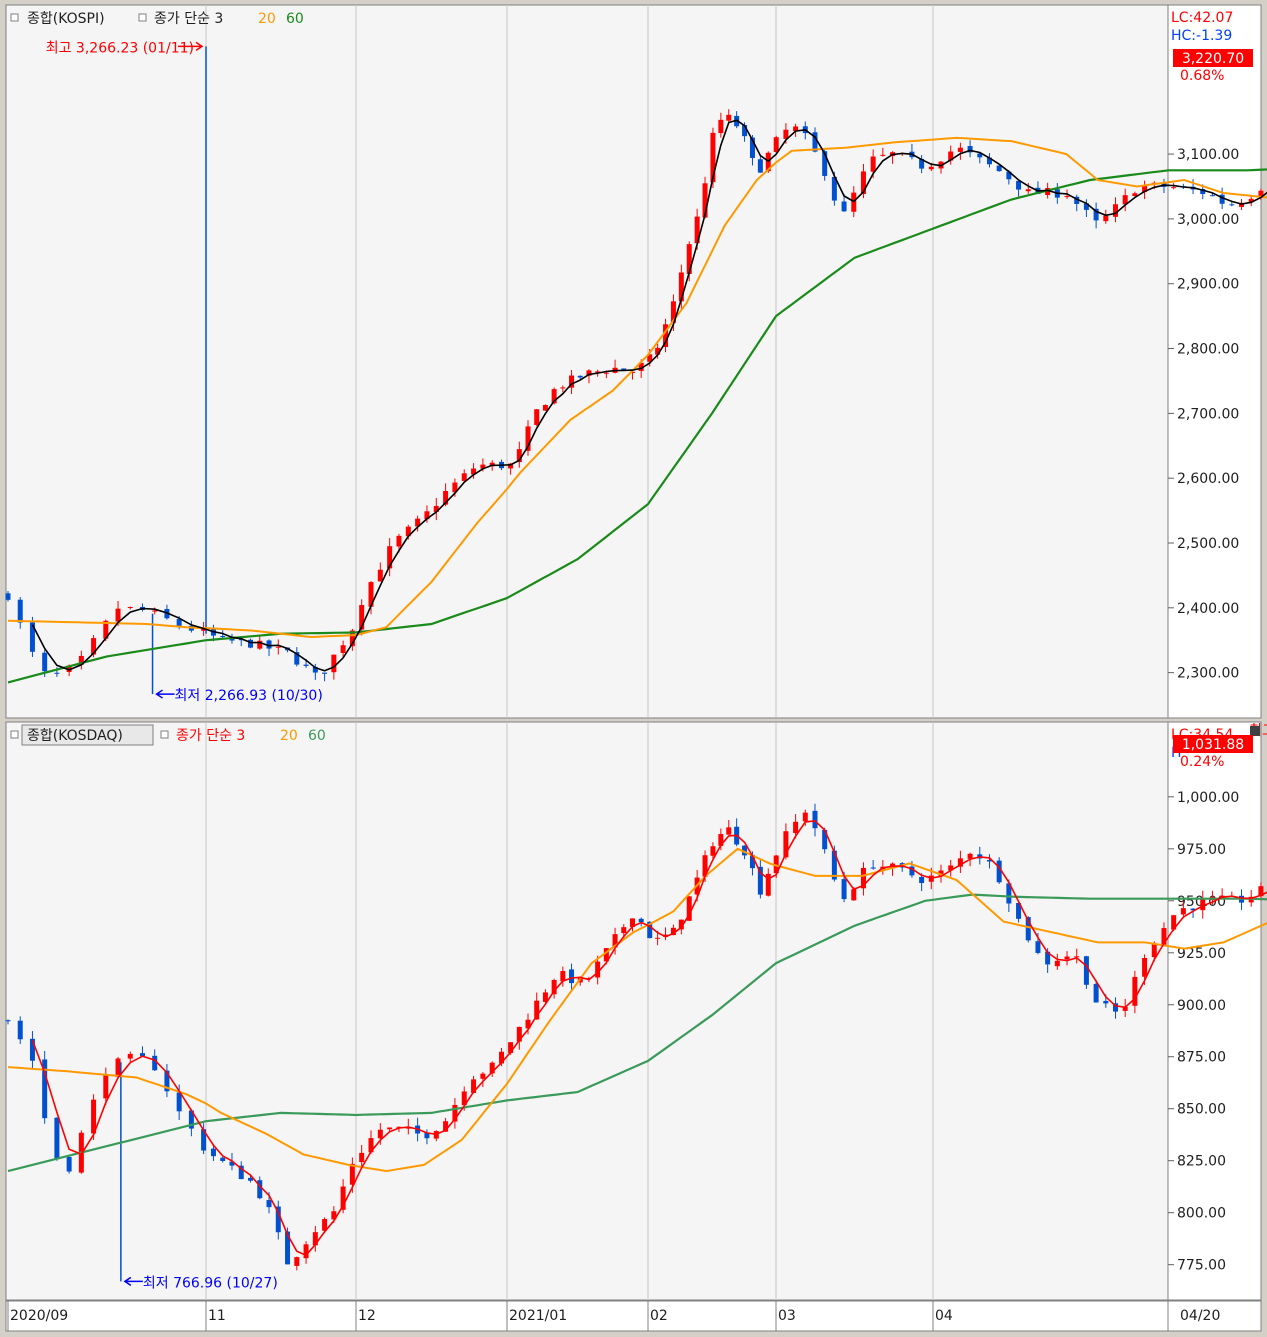  Describe the element at coordinates (1208, 414) in the screenshot. I see `price-tick-label: 2,700.00` at that location.